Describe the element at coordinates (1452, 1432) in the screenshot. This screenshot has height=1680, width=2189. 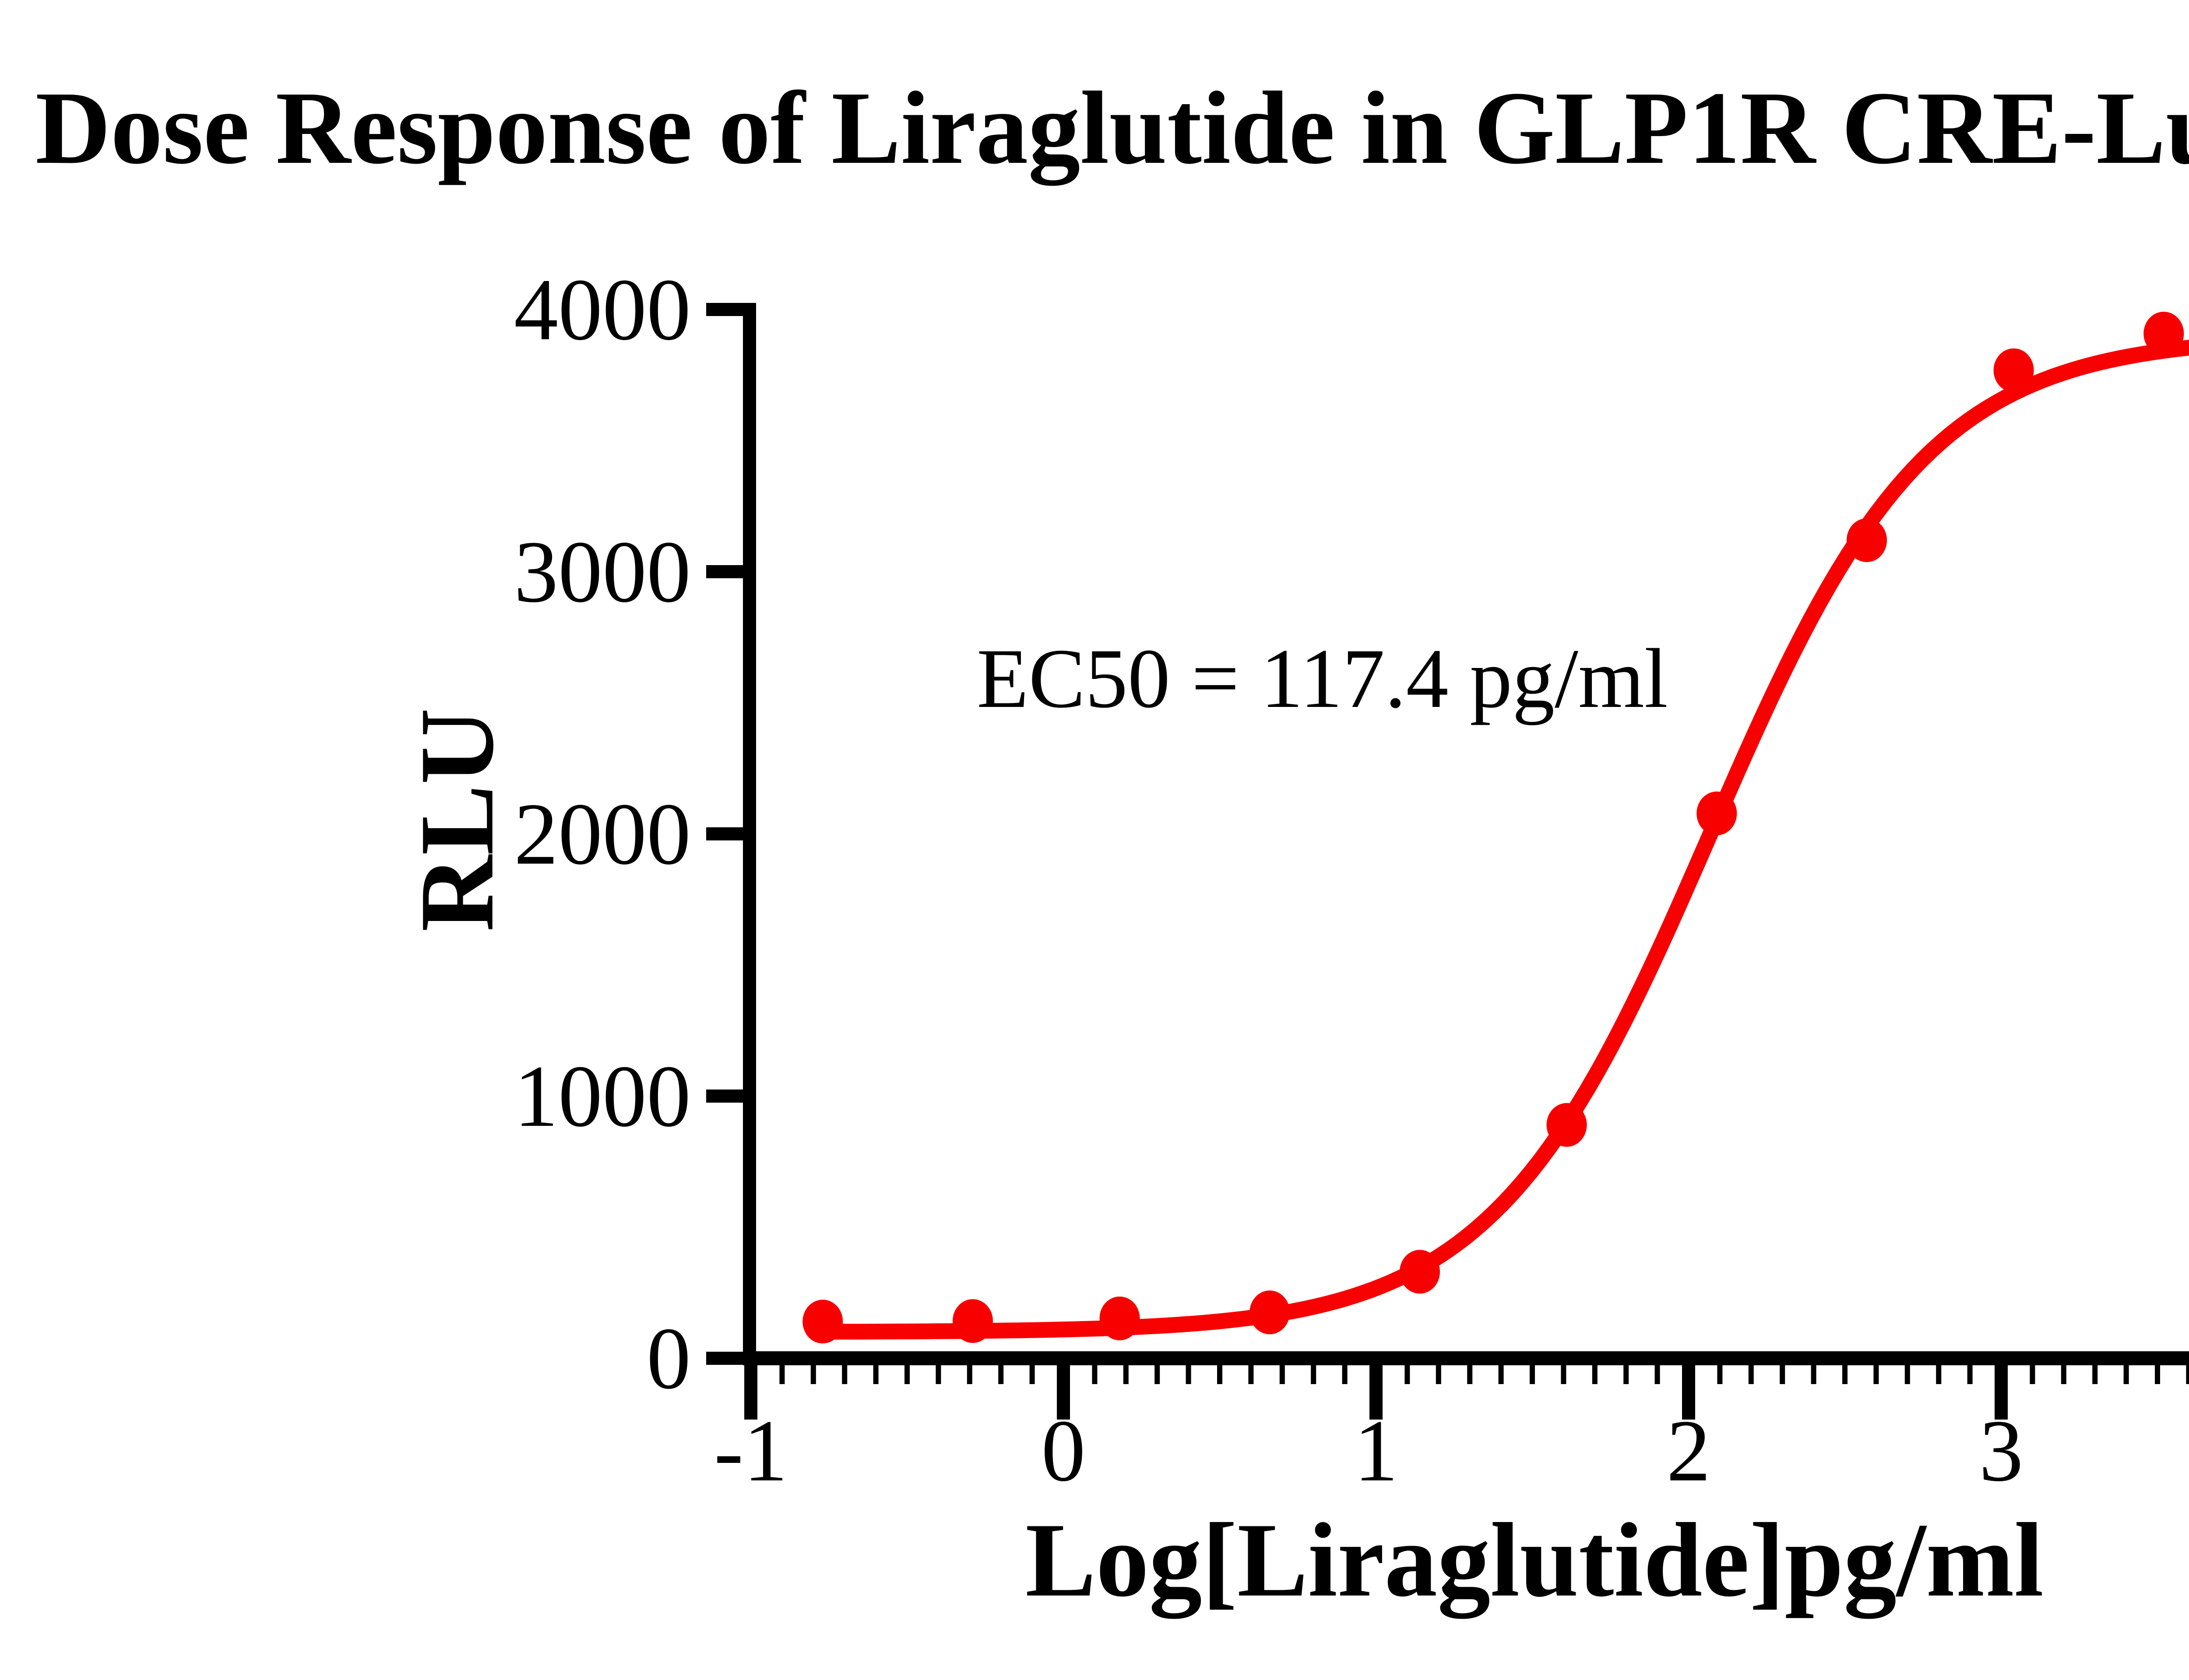
I see `x-axis-ticks: -101234` at that location.